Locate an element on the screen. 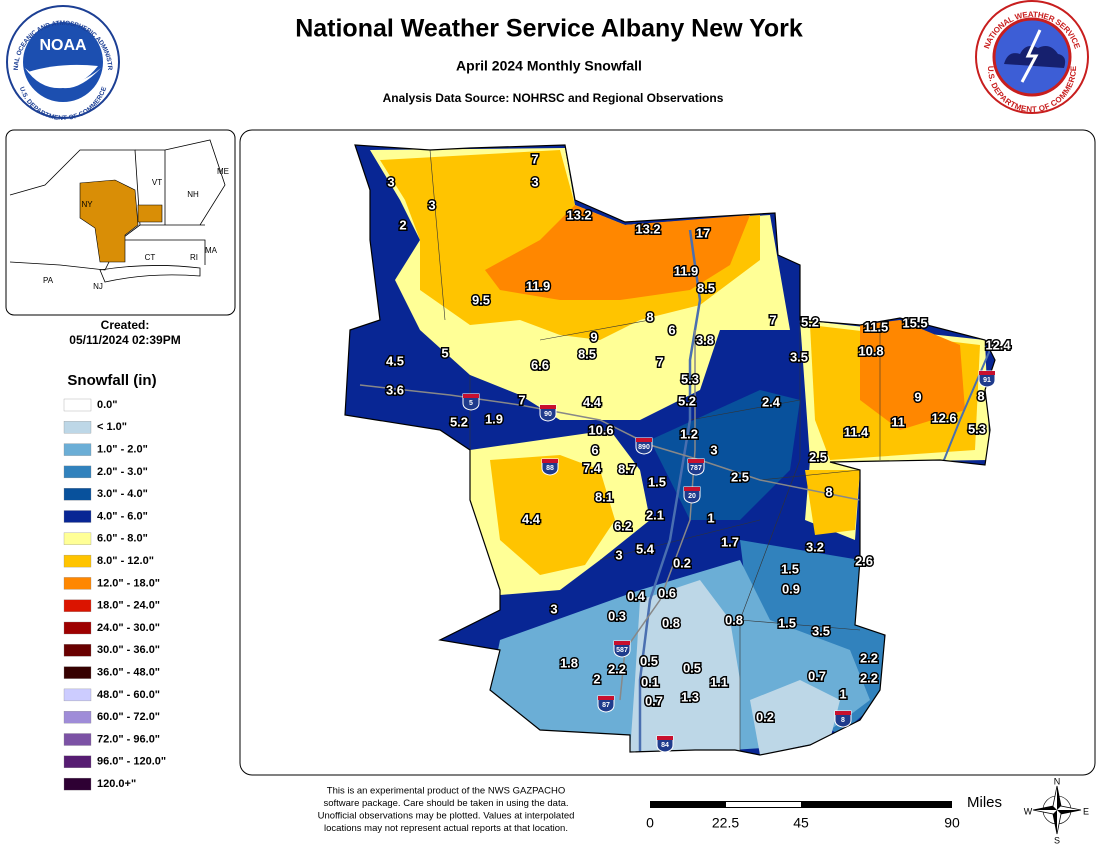  legend-label: 0.0" is located at coordinates (107, 405).